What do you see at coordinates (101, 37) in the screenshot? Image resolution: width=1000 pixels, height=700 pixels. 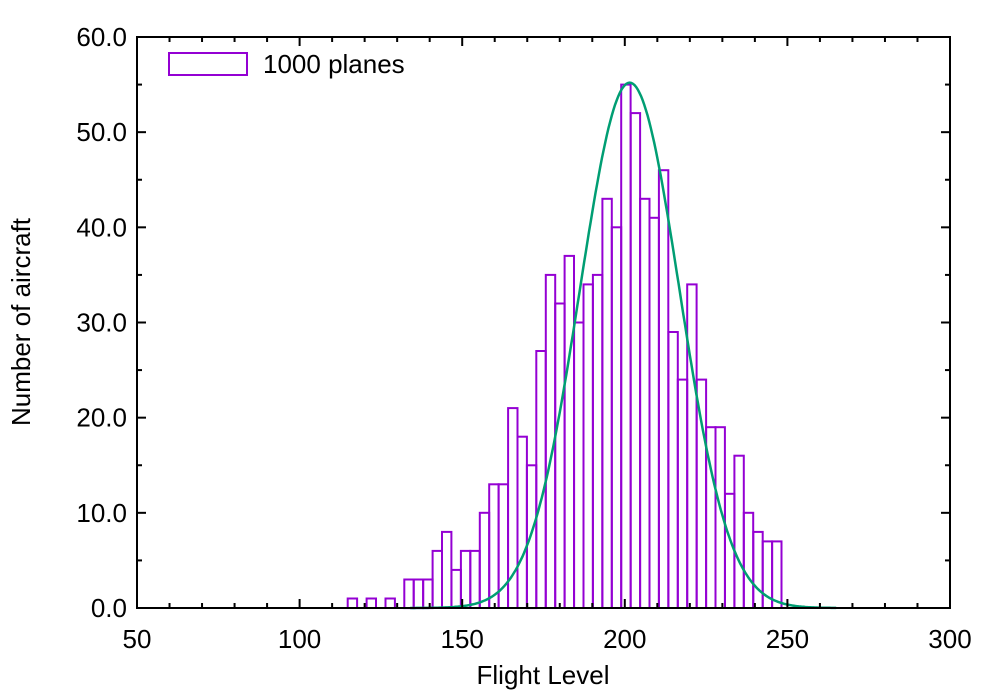 I see `y-tick-label: 60.0` at bounding box center [101, 37].